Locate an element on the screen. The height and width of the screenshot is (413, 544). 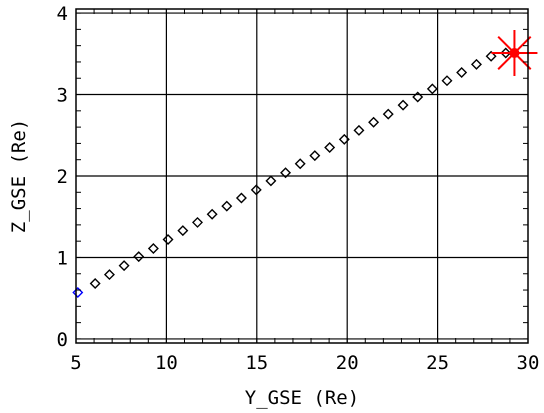
y-tick-label: 2 is located at coordinates (62, 177).